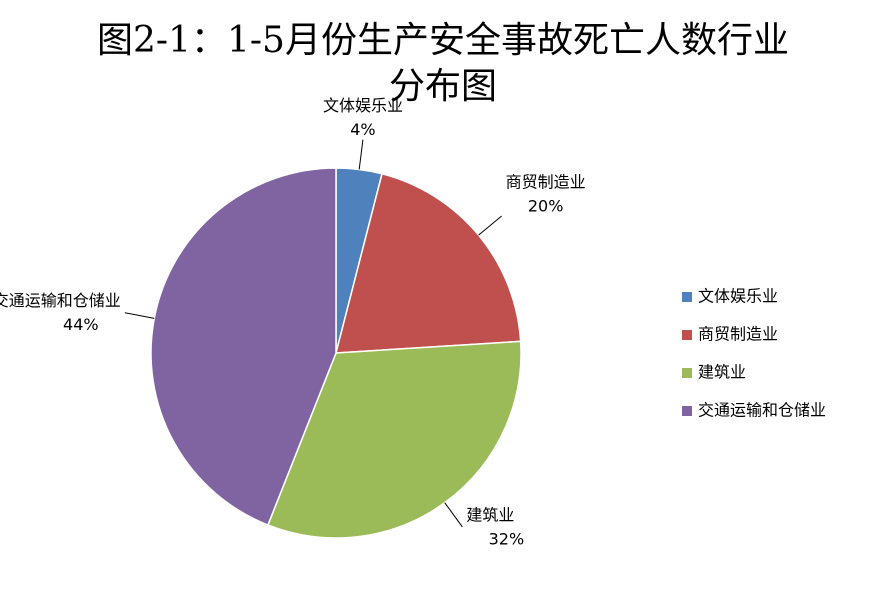  What do you see at coordinates (762, 410) in the screenshot?
I see `legend-label: 交通运输和仓储业` at bounding box center [762, 410].